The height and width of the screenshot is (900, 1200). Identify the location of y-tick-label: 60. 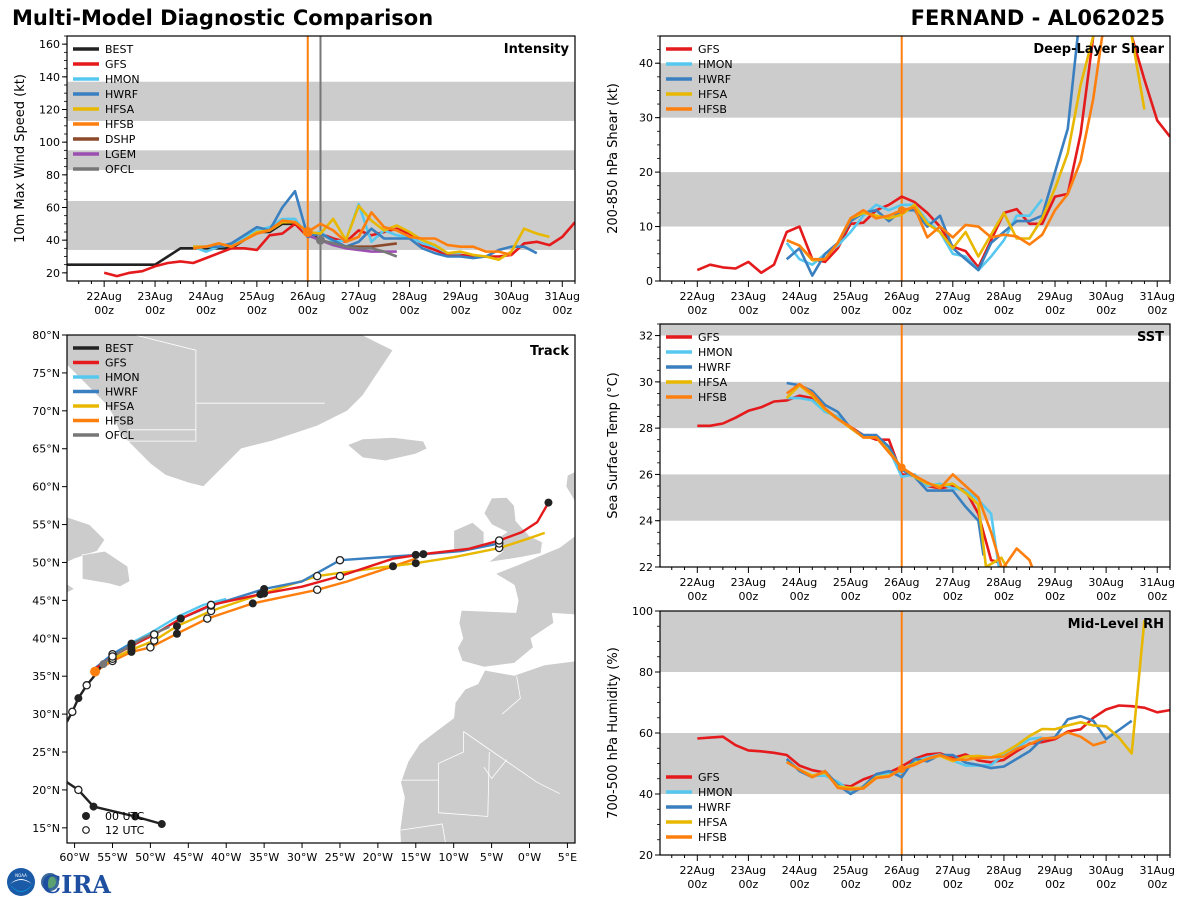
(53, 208).